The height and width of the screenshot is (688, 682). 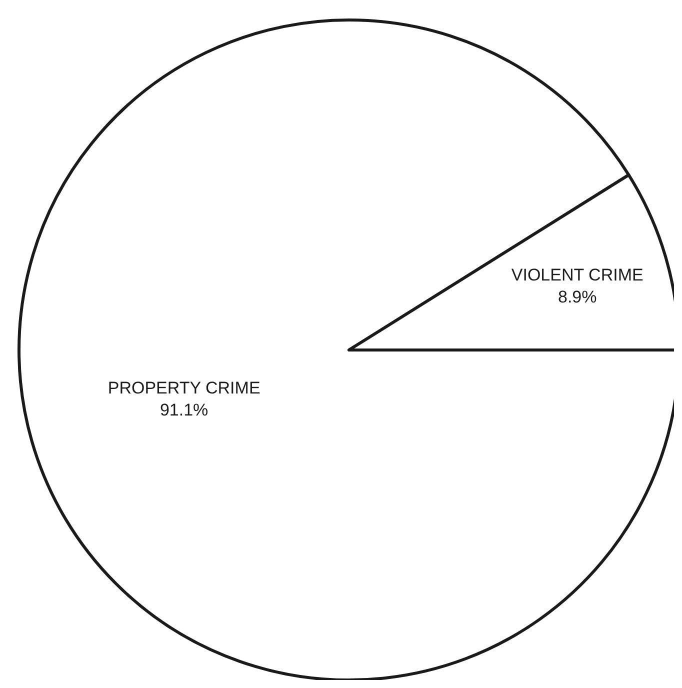 I want to click on slice-label: PROPERTY CRIME, so click(x=184, y=388).